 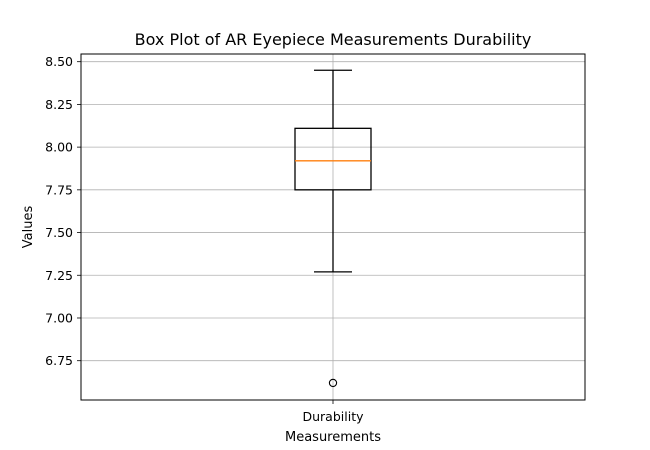 I want to click on x-tick-label: Durability, so click(x=334, y=416).